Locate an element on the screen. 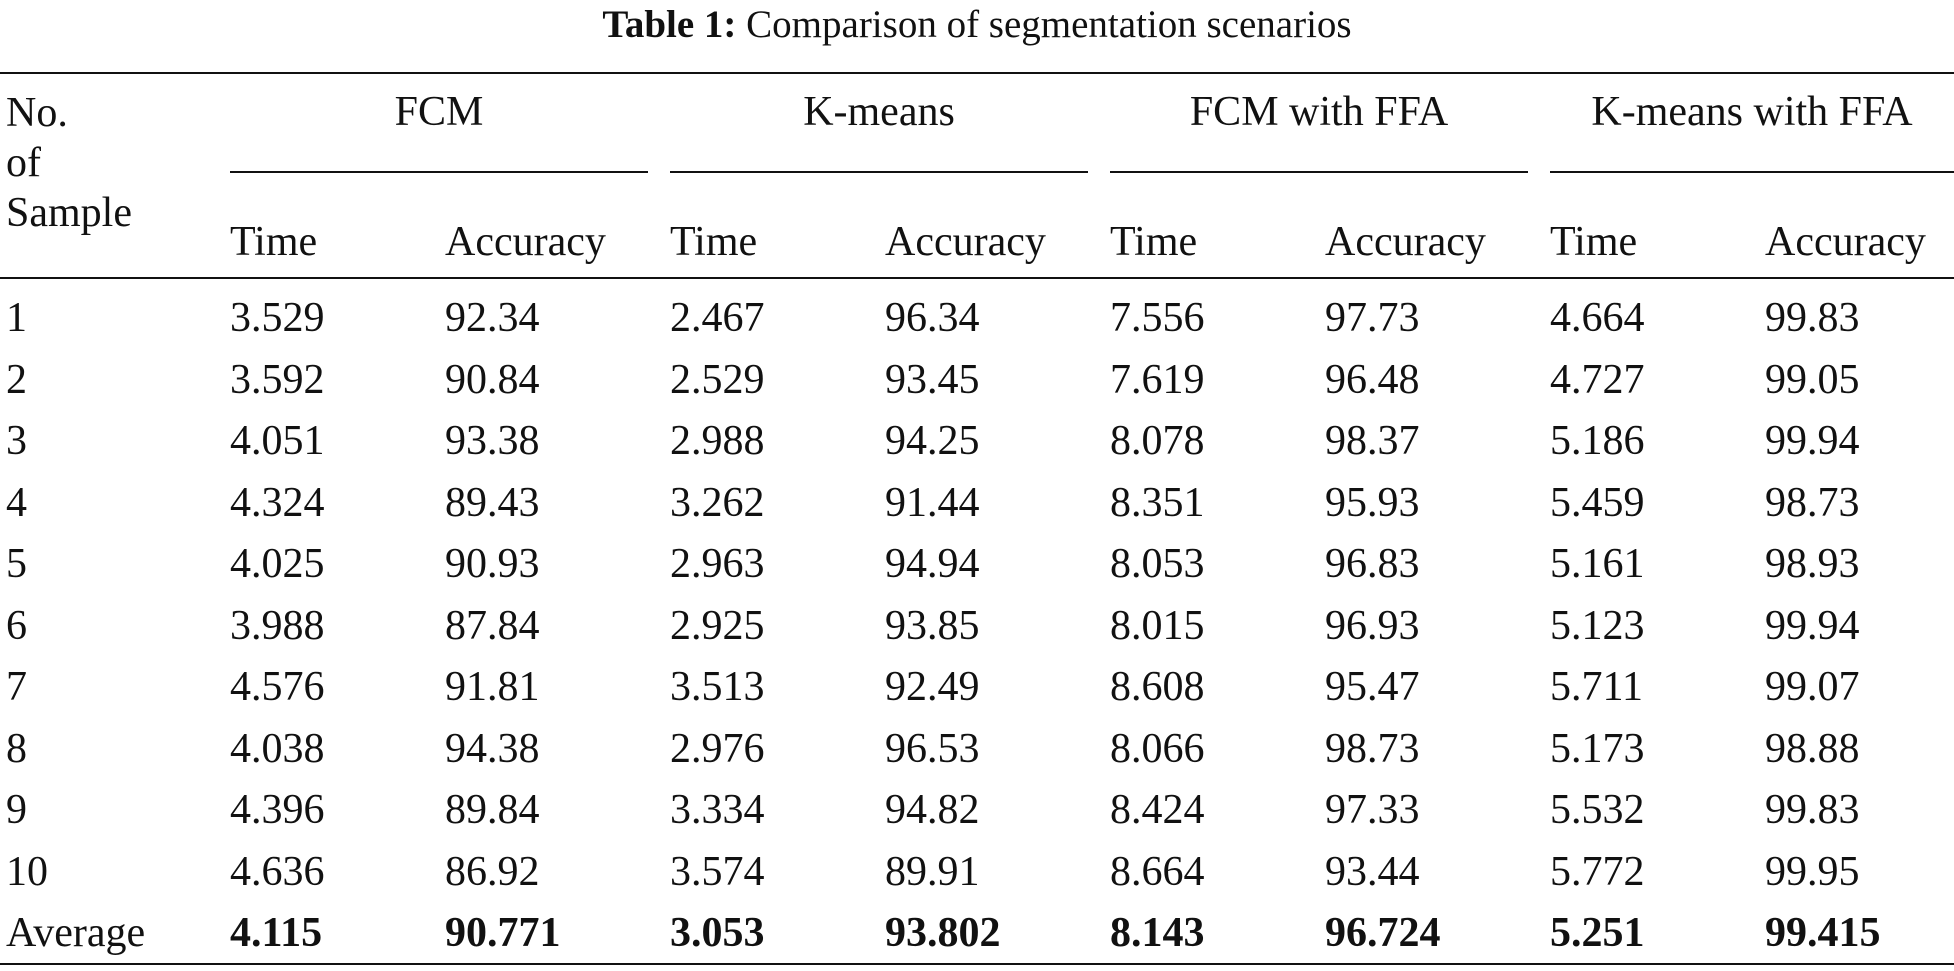 The height and width of the screenshot is (971, 1954). table-cell: 95.47 is located at coordinates (1372, 687).